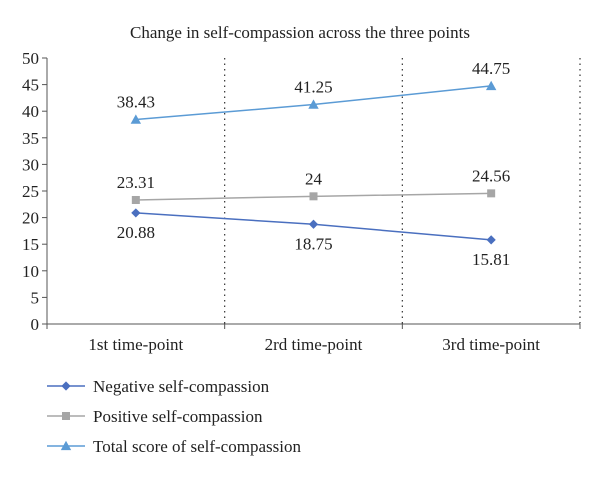 This screenshot has width=600, height=479. Describe the element at coordinates (136, 182) in the screenshot. I see `data-label: 23.31` at that location.